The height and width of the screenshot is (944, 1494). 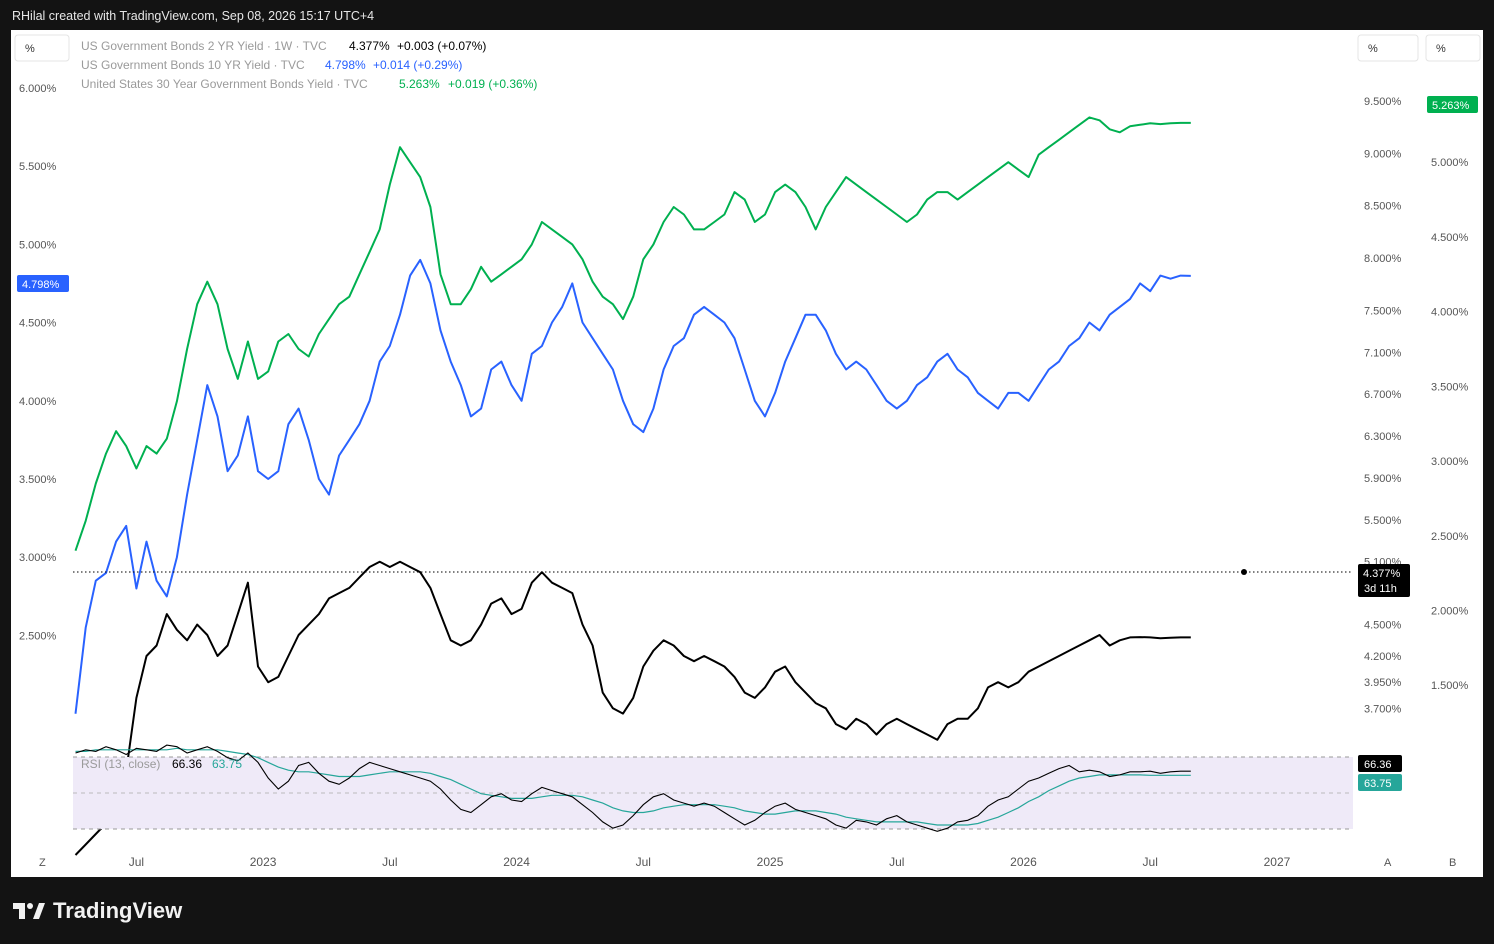 What do you see at coordinates (1023, 862) in the screenshot?
I see `time-axis-tick-7: 2026` at bounding box center [1023, 862].